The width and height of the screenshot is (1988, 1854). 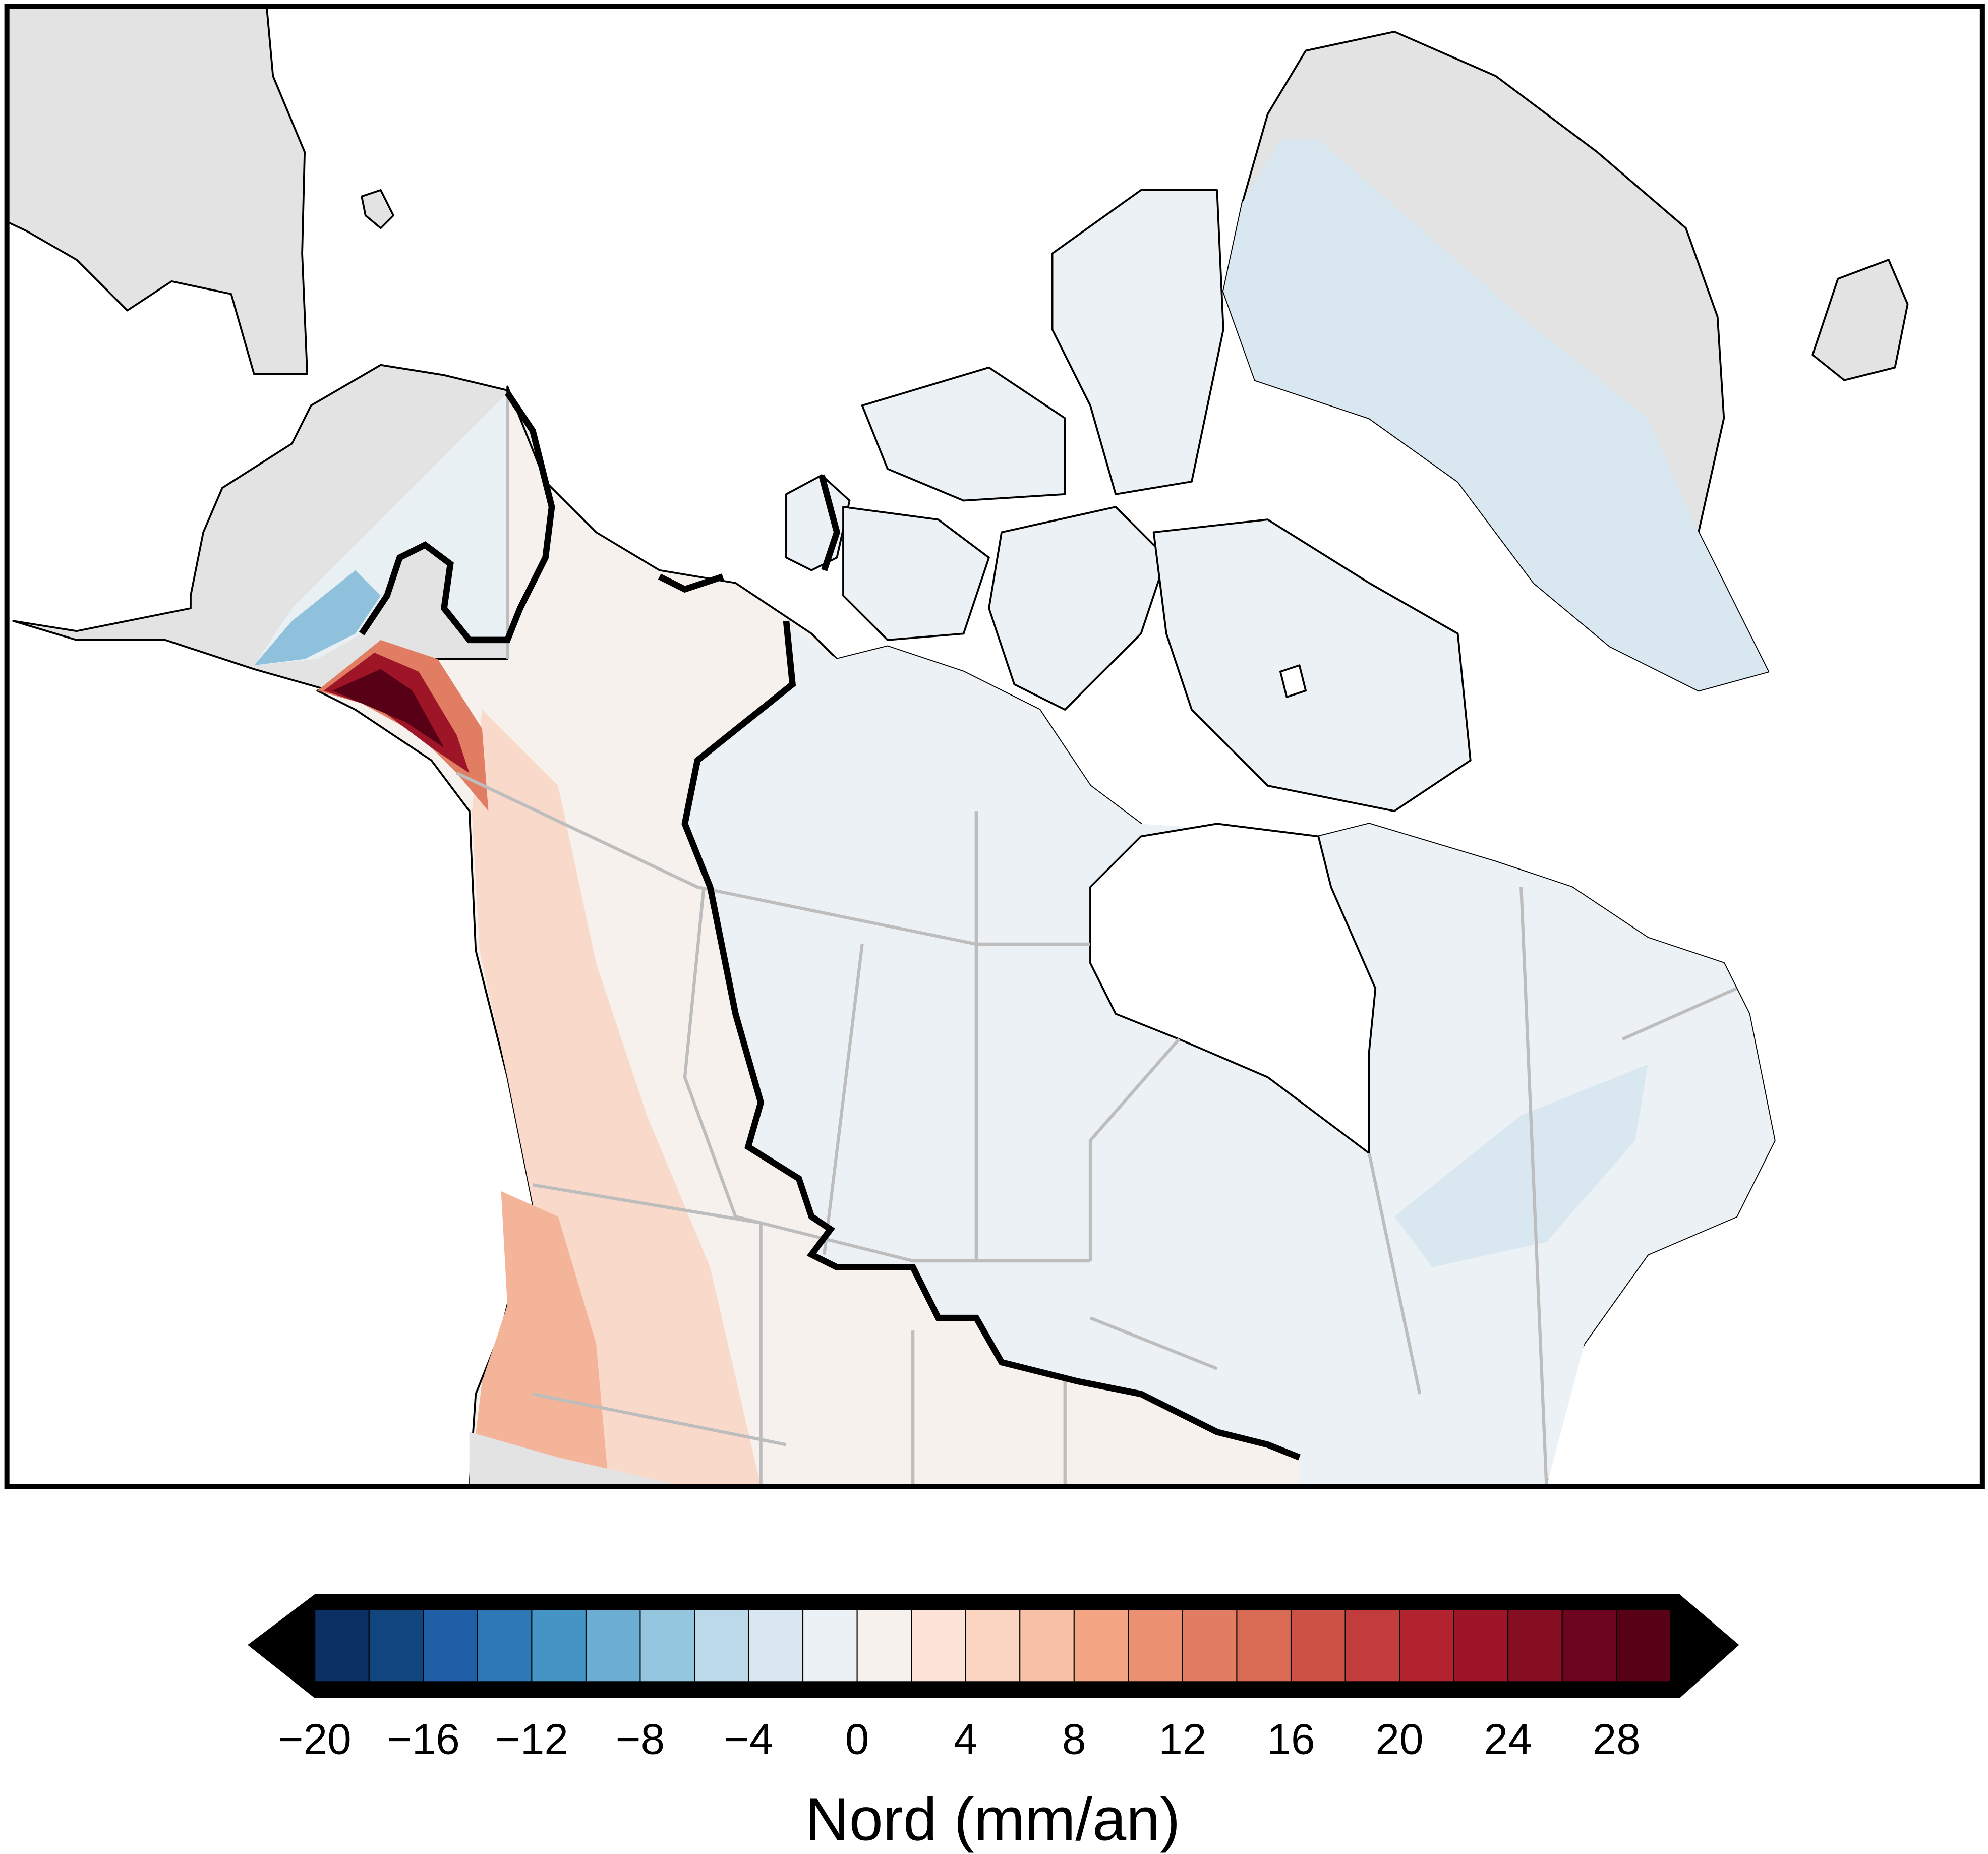 I want to click on tick-label: 4, so click(x=965, y=1740).